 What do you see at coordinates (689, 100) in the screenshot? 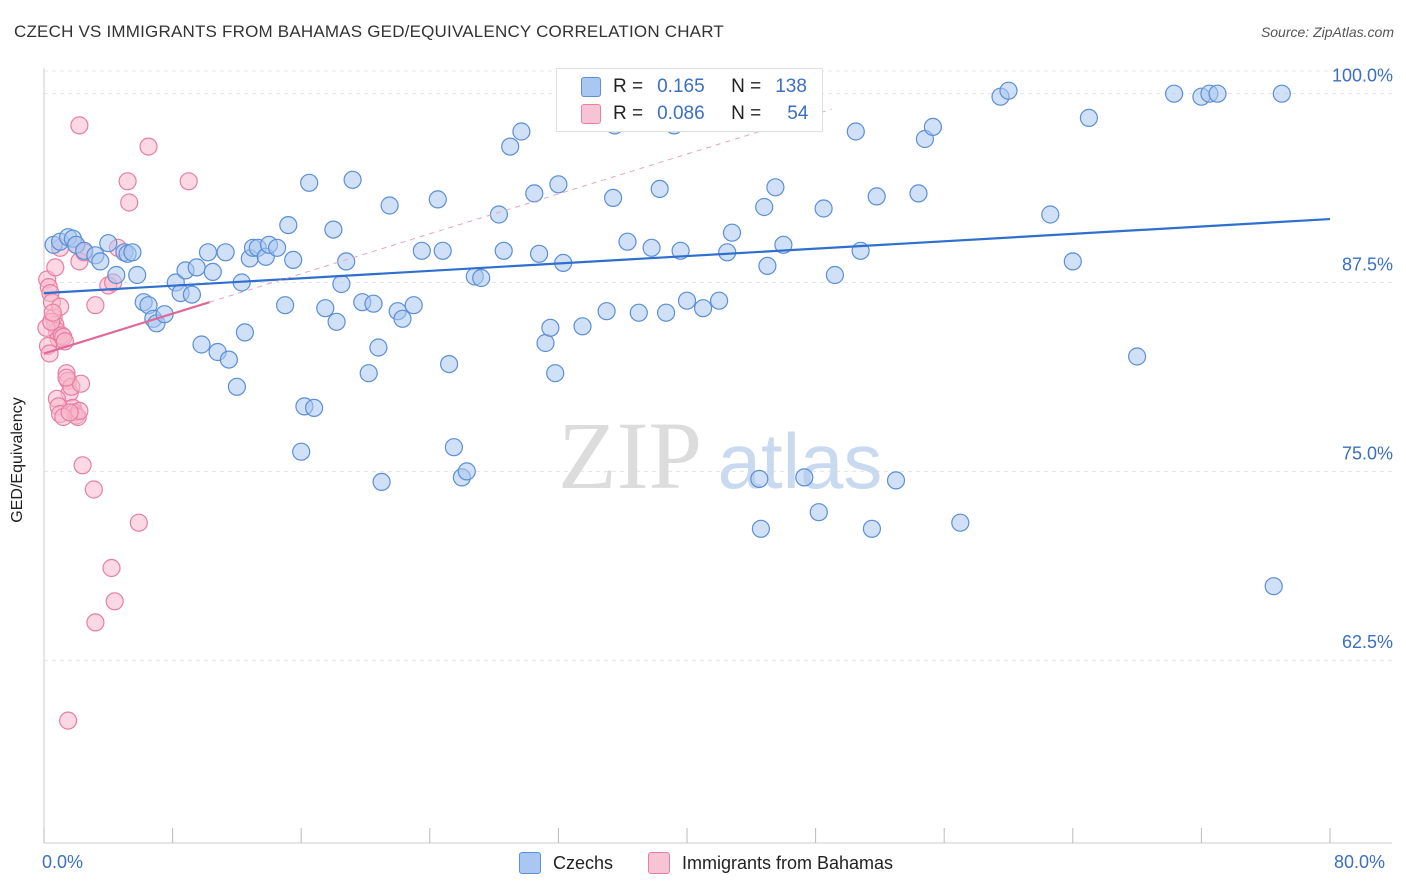
I see `correlation-legend: R = 0.165 N = 138 R = 0.086 N = 54` at bounding box center [689, 100].